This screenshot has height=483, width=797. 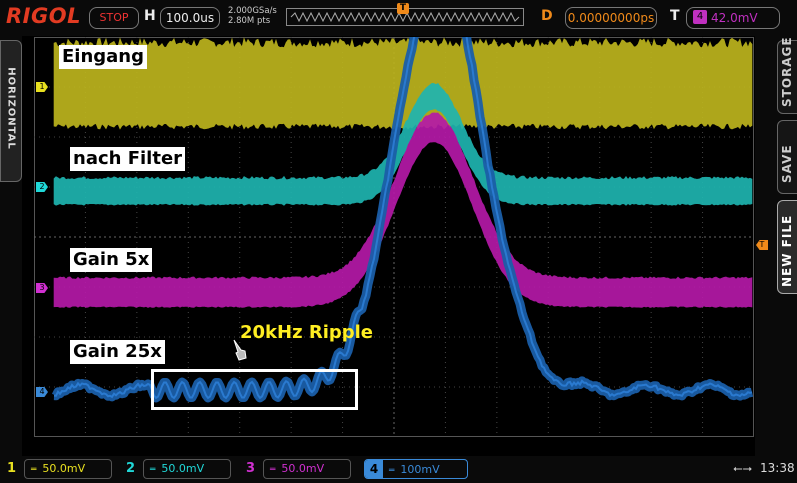 I want to click on clock-time: 13:38, so click(x=777, y=468).